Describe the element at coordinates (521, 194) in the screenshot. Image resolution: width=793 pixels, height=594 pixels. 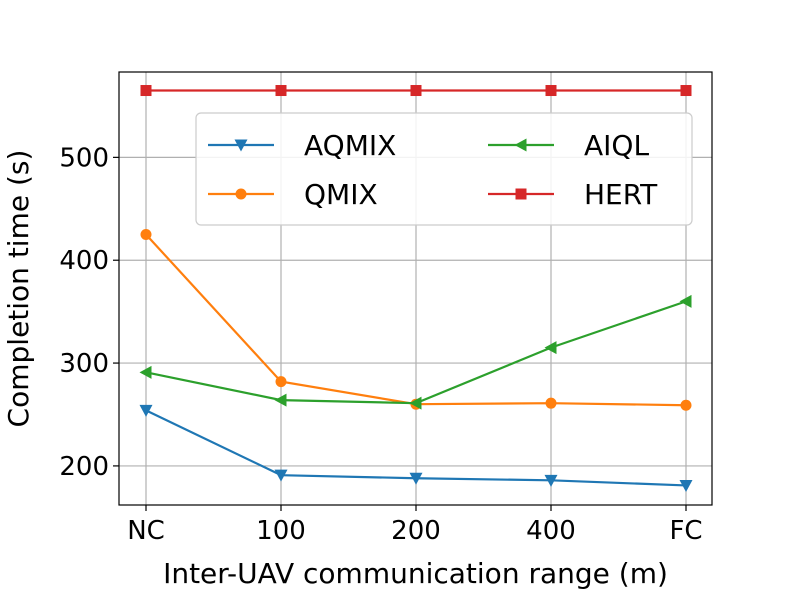
I see `legend-marker-hert` at that location.